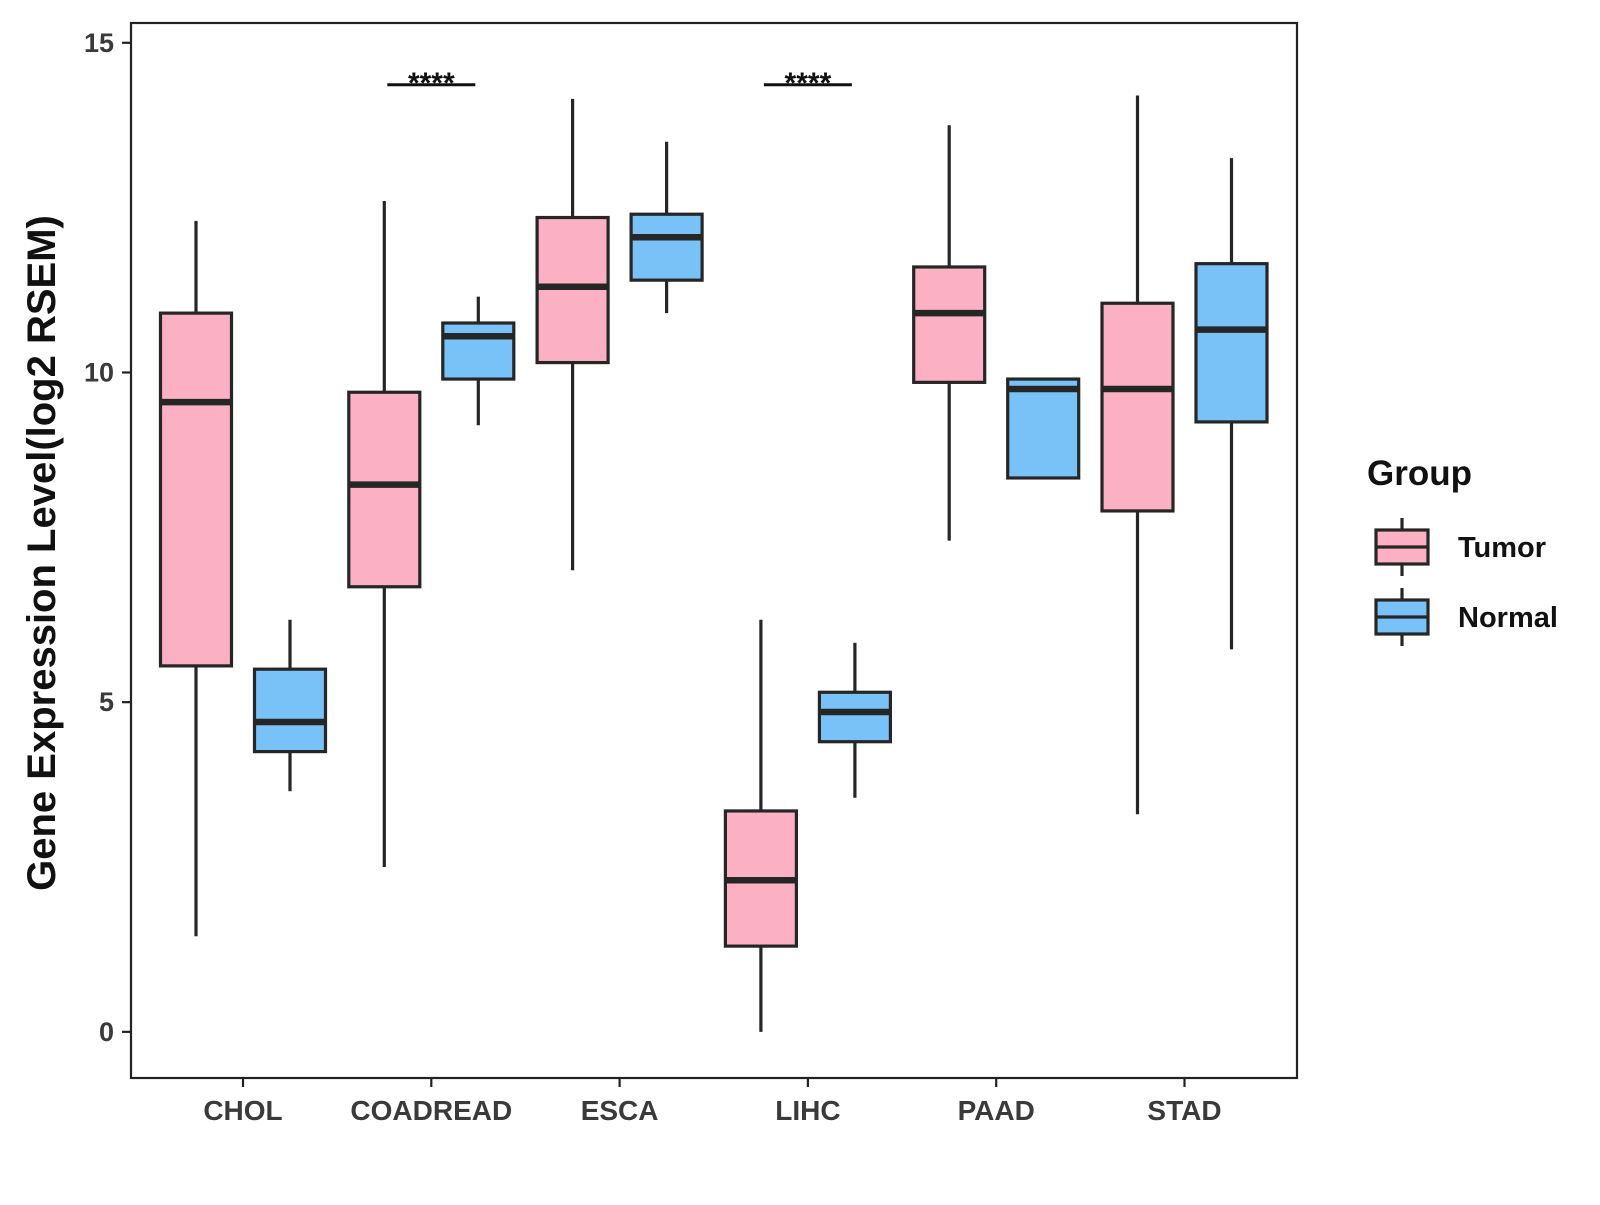 This screenshot has height=1205, width=1600. What do you see at coordinates (761, 825) in the screenshot?
I see `box-tumor-lihc` at bounding box center [761, 825].